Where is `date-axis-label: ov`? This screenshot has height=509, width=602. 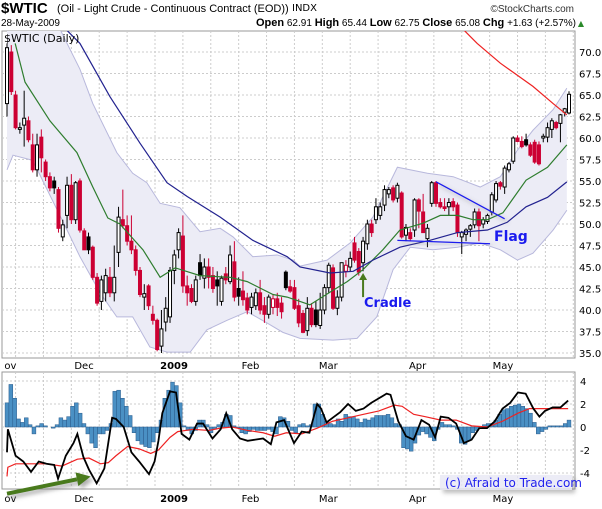
date-axis-label: ov is located at coordinates (10, 366).